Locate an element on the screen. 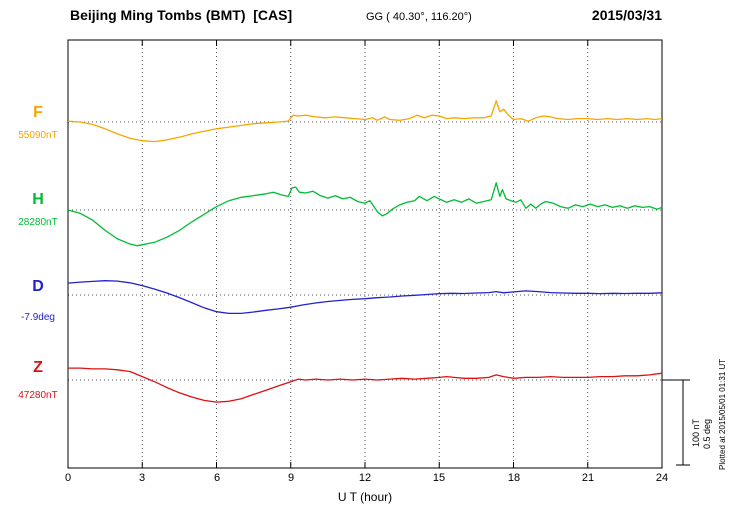 The height and width of the screenshot is (520, 730). plot-date: 2015/03/31 is located at coordinates (626, 15).